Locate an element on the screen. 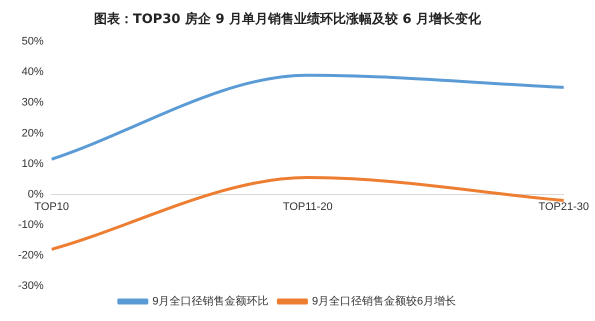 The height and width of the screenshot is (321, 595). legend-label: 9月全口径销售金额较6月增长 is located at coordinates (384, 301).